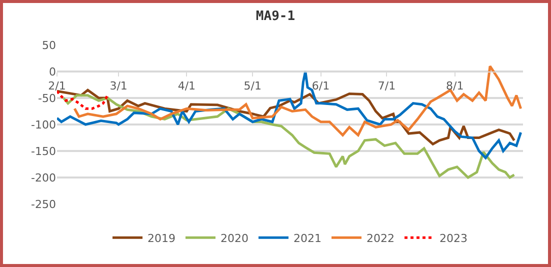 The width and height of the screenshot is (551, 267). What do you see at coordinates (83, 100) in the screenshot?
I see `line-series` at bounding box center [83, 100].